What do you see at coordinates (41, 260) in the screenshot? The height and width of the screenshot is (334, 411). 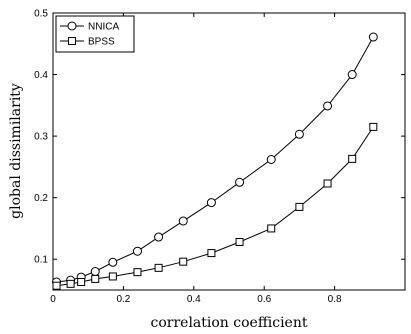 I see `y-tick-label: 0.1` at bounding box center [41, 260].